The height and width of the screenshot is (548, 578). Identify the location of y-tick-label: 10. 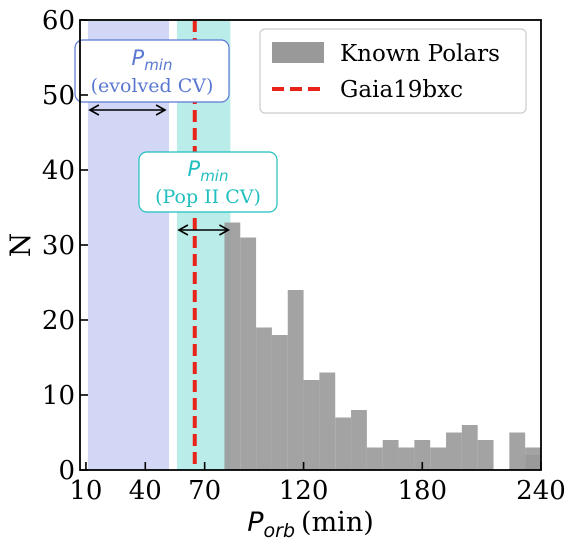
(58, 396).